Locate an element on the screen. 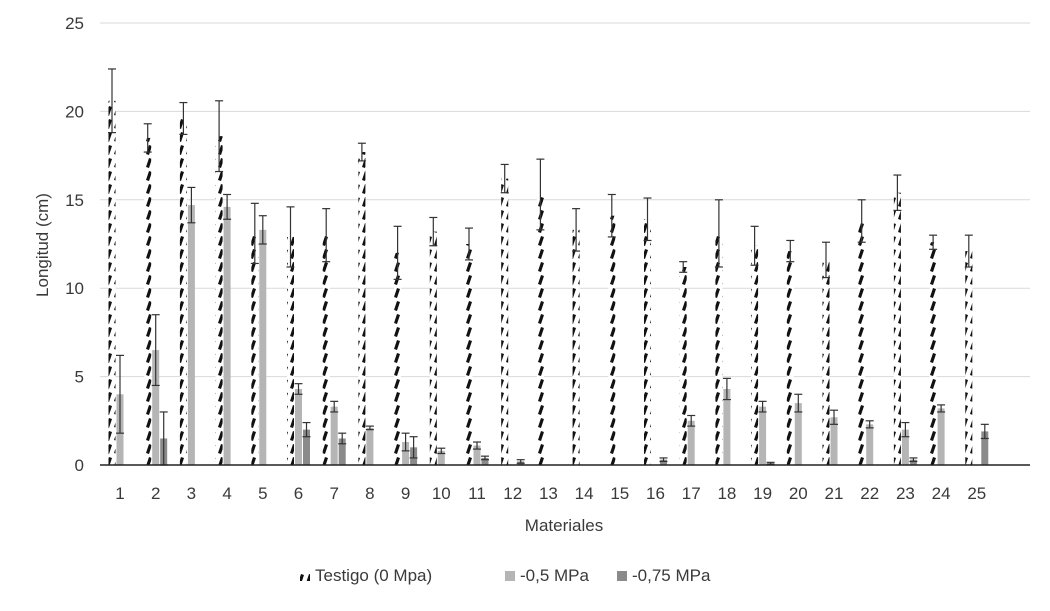  x-tick-label: 15 is located at coordinates (619, 493).